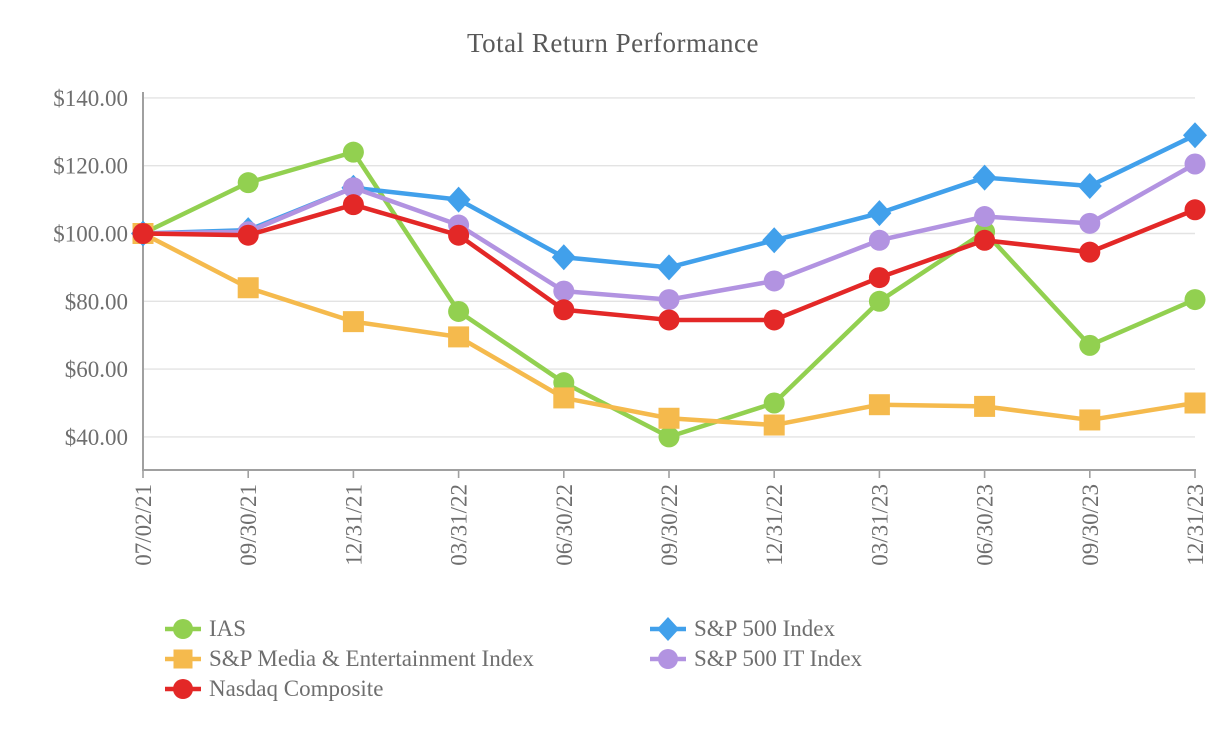 Image resolution: width=1226 pixels, height=750 pixels. I want to click on x-tick-label: 12/31/22, so click(774, 525).